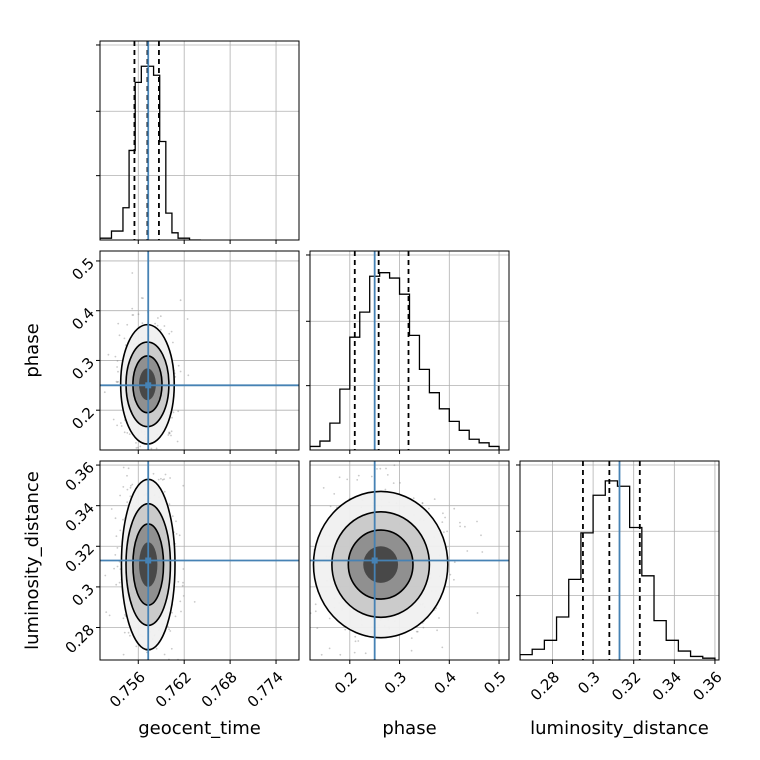  Describe the element at coordinates (148, 385) in the screenshot. I see `truth-marker-geocent_time-vs-phase` at that location.